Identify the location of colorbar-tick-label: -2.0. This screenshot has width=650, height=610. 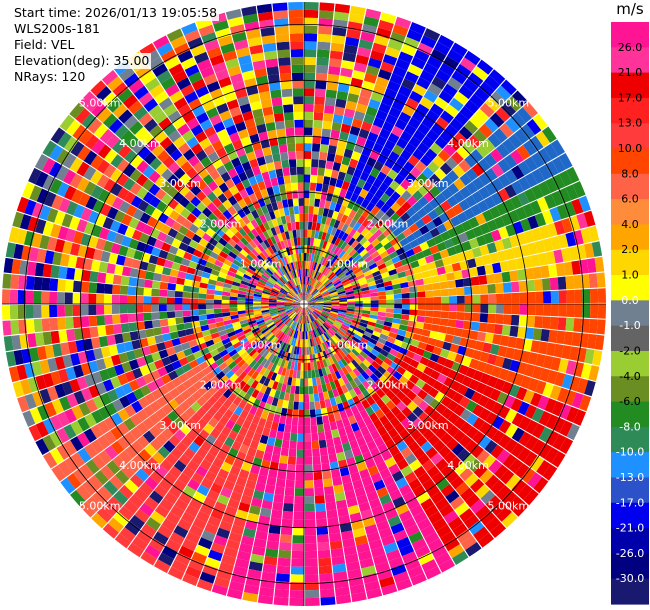
(629, 351).